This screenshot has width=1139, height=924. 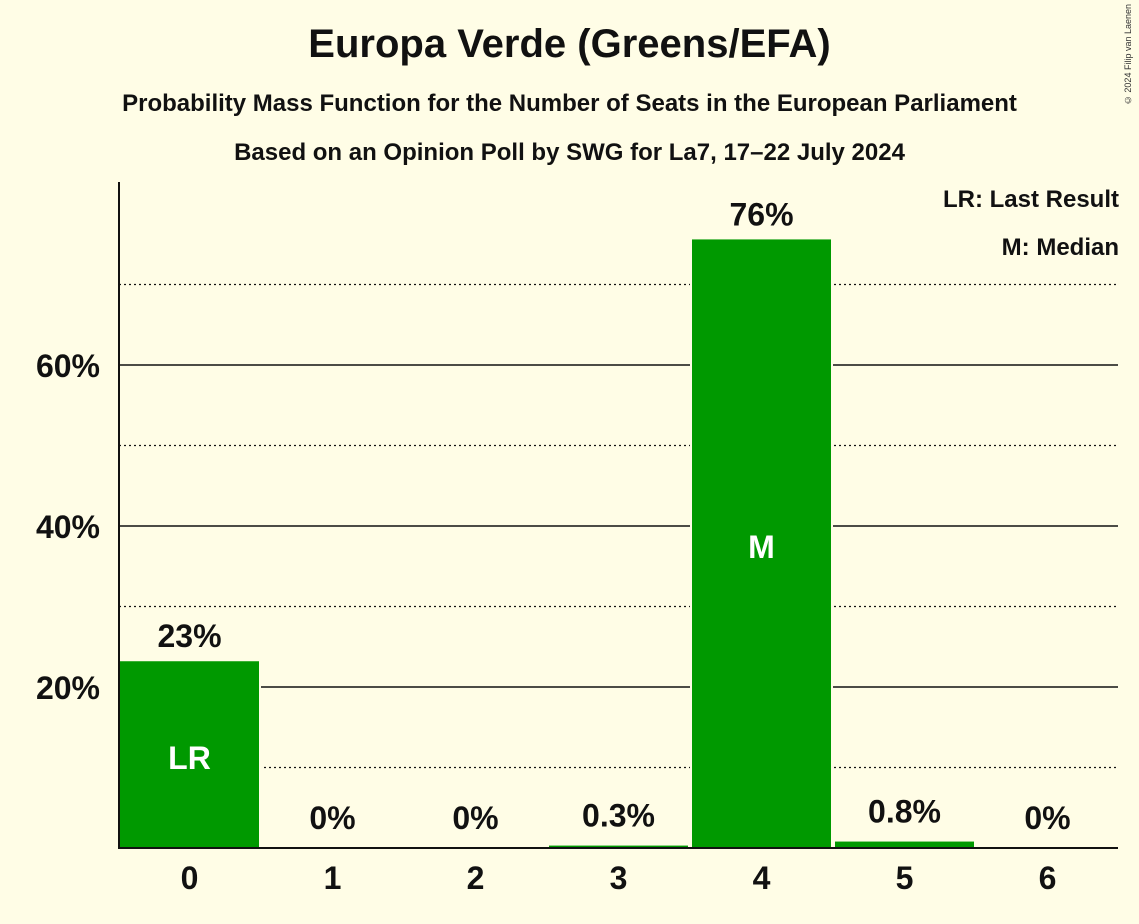 I want to click on x-tick-label: 5, so click(x=905, y=878).